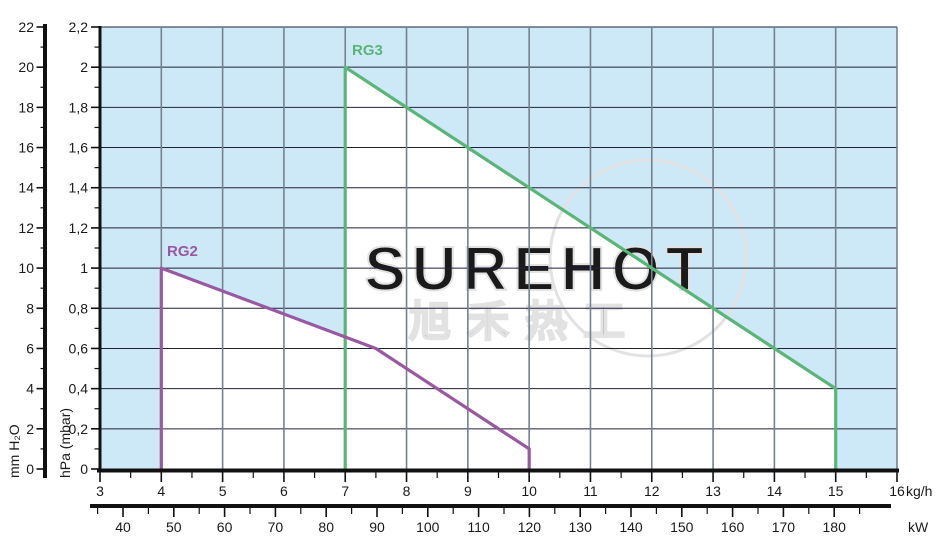 The height and width of the screenshot is (551, 951). I want to click on y-axis-mm-ticks: 0 2 4 6 8 10 12 14 16 18 20 22, so click(31, 248).